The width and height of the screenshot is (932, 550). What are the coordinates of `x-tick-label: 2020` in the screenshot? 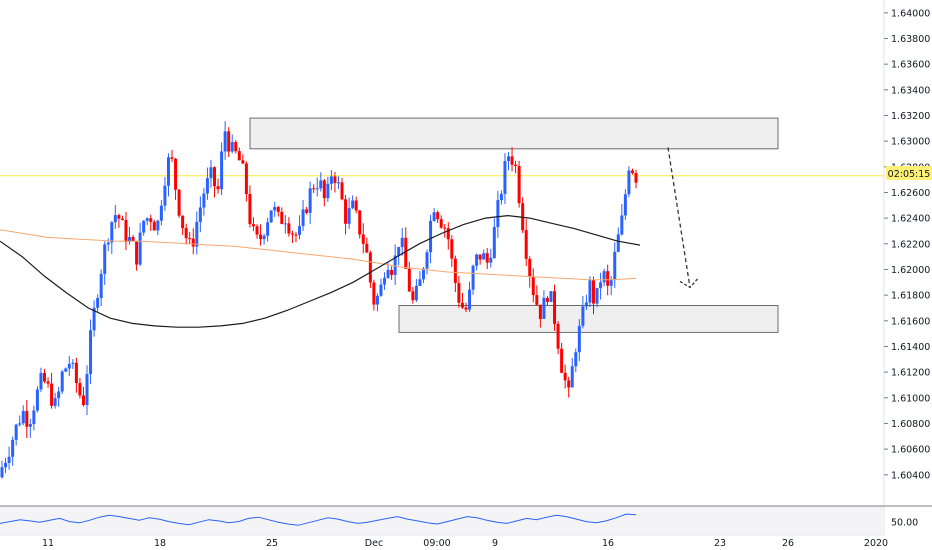 It's located at (876, 543).